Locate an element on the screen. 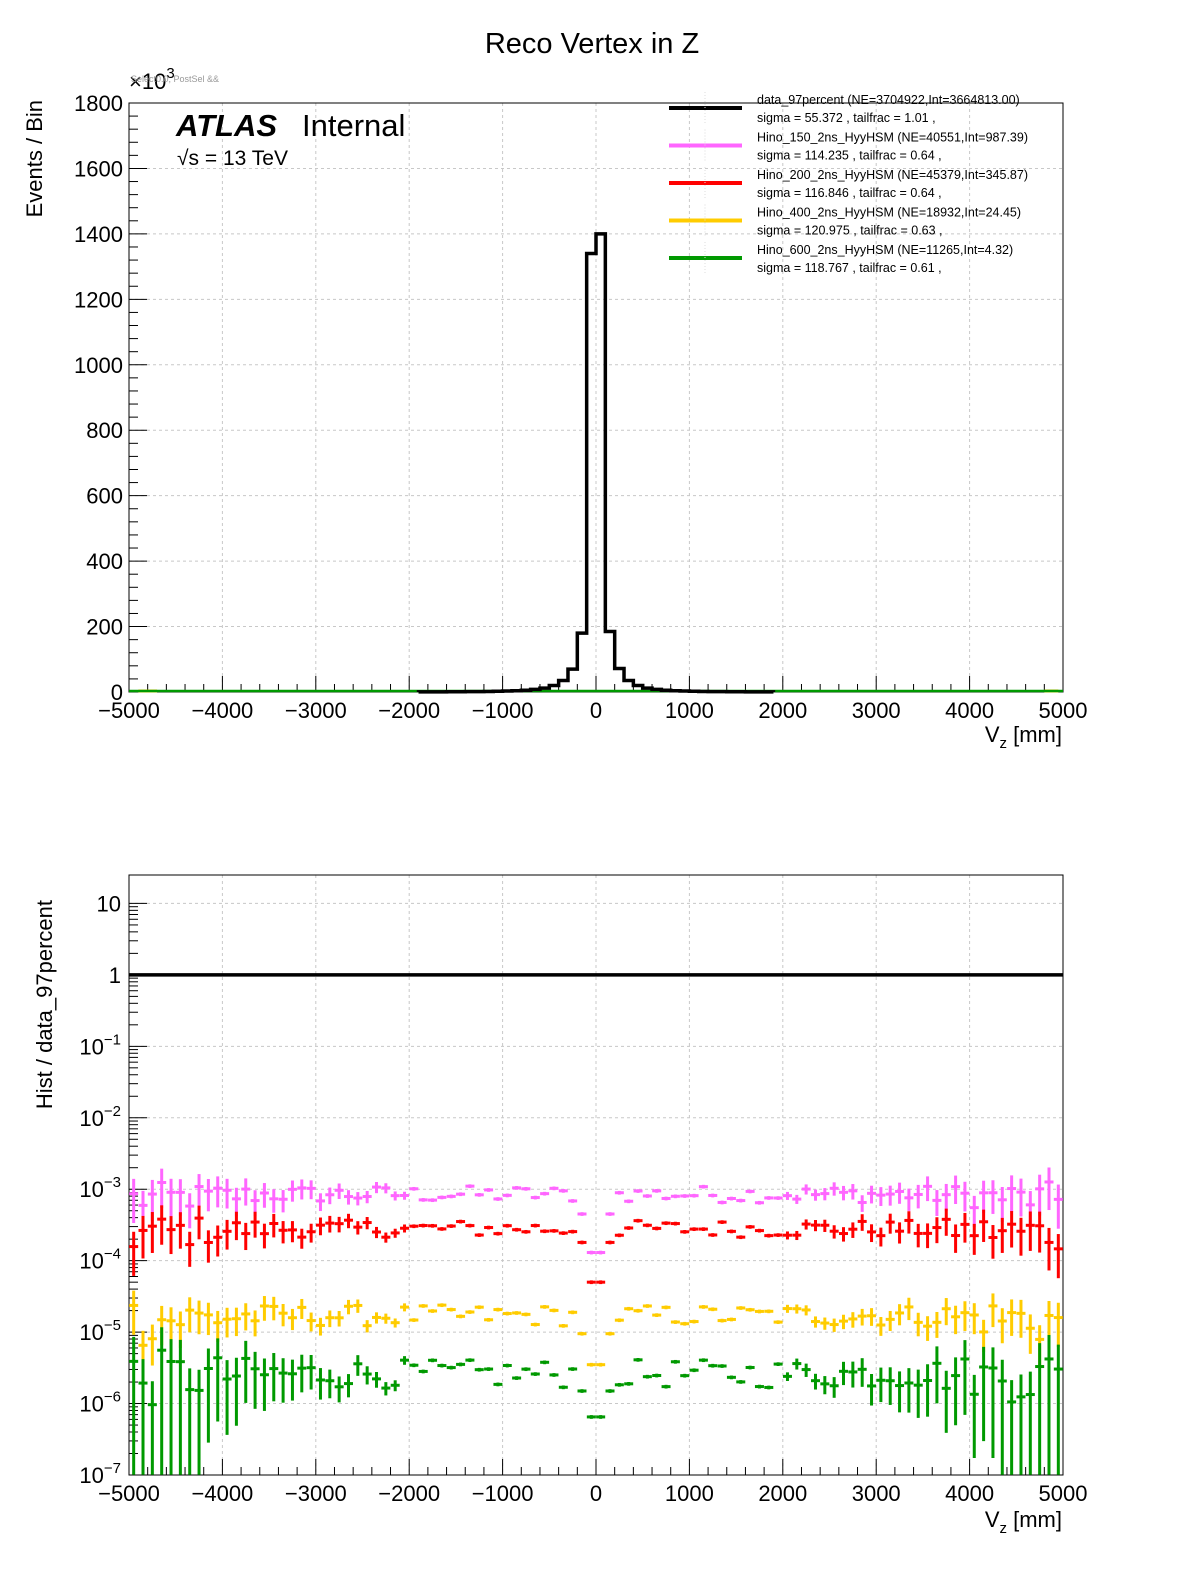  cut-label: Select0.0, PostSel && is located at coordinates (175, 79).